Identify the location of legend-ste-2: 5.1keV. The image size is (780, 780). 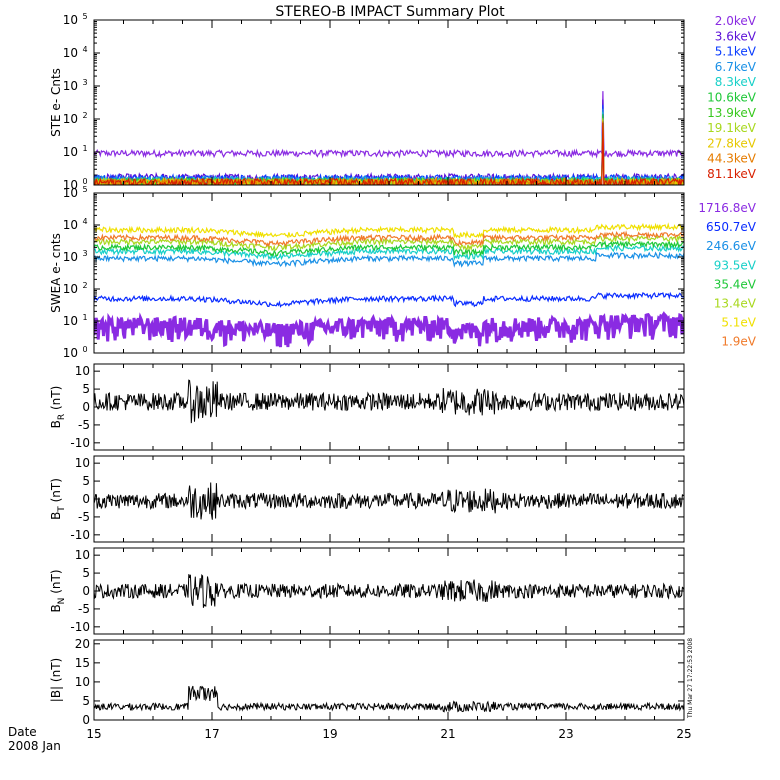
(736, 52).